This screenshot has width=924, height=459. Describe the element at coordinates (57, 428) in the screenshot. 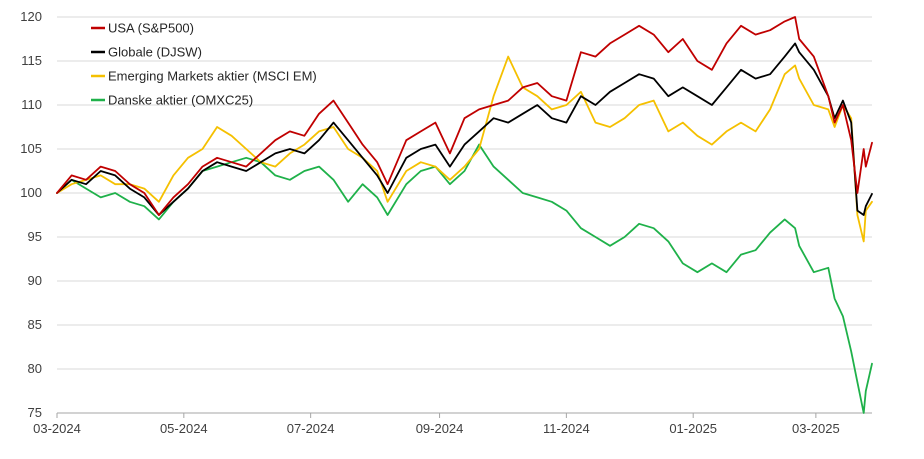

I see `x-tick-label: 03-2024` at that location.